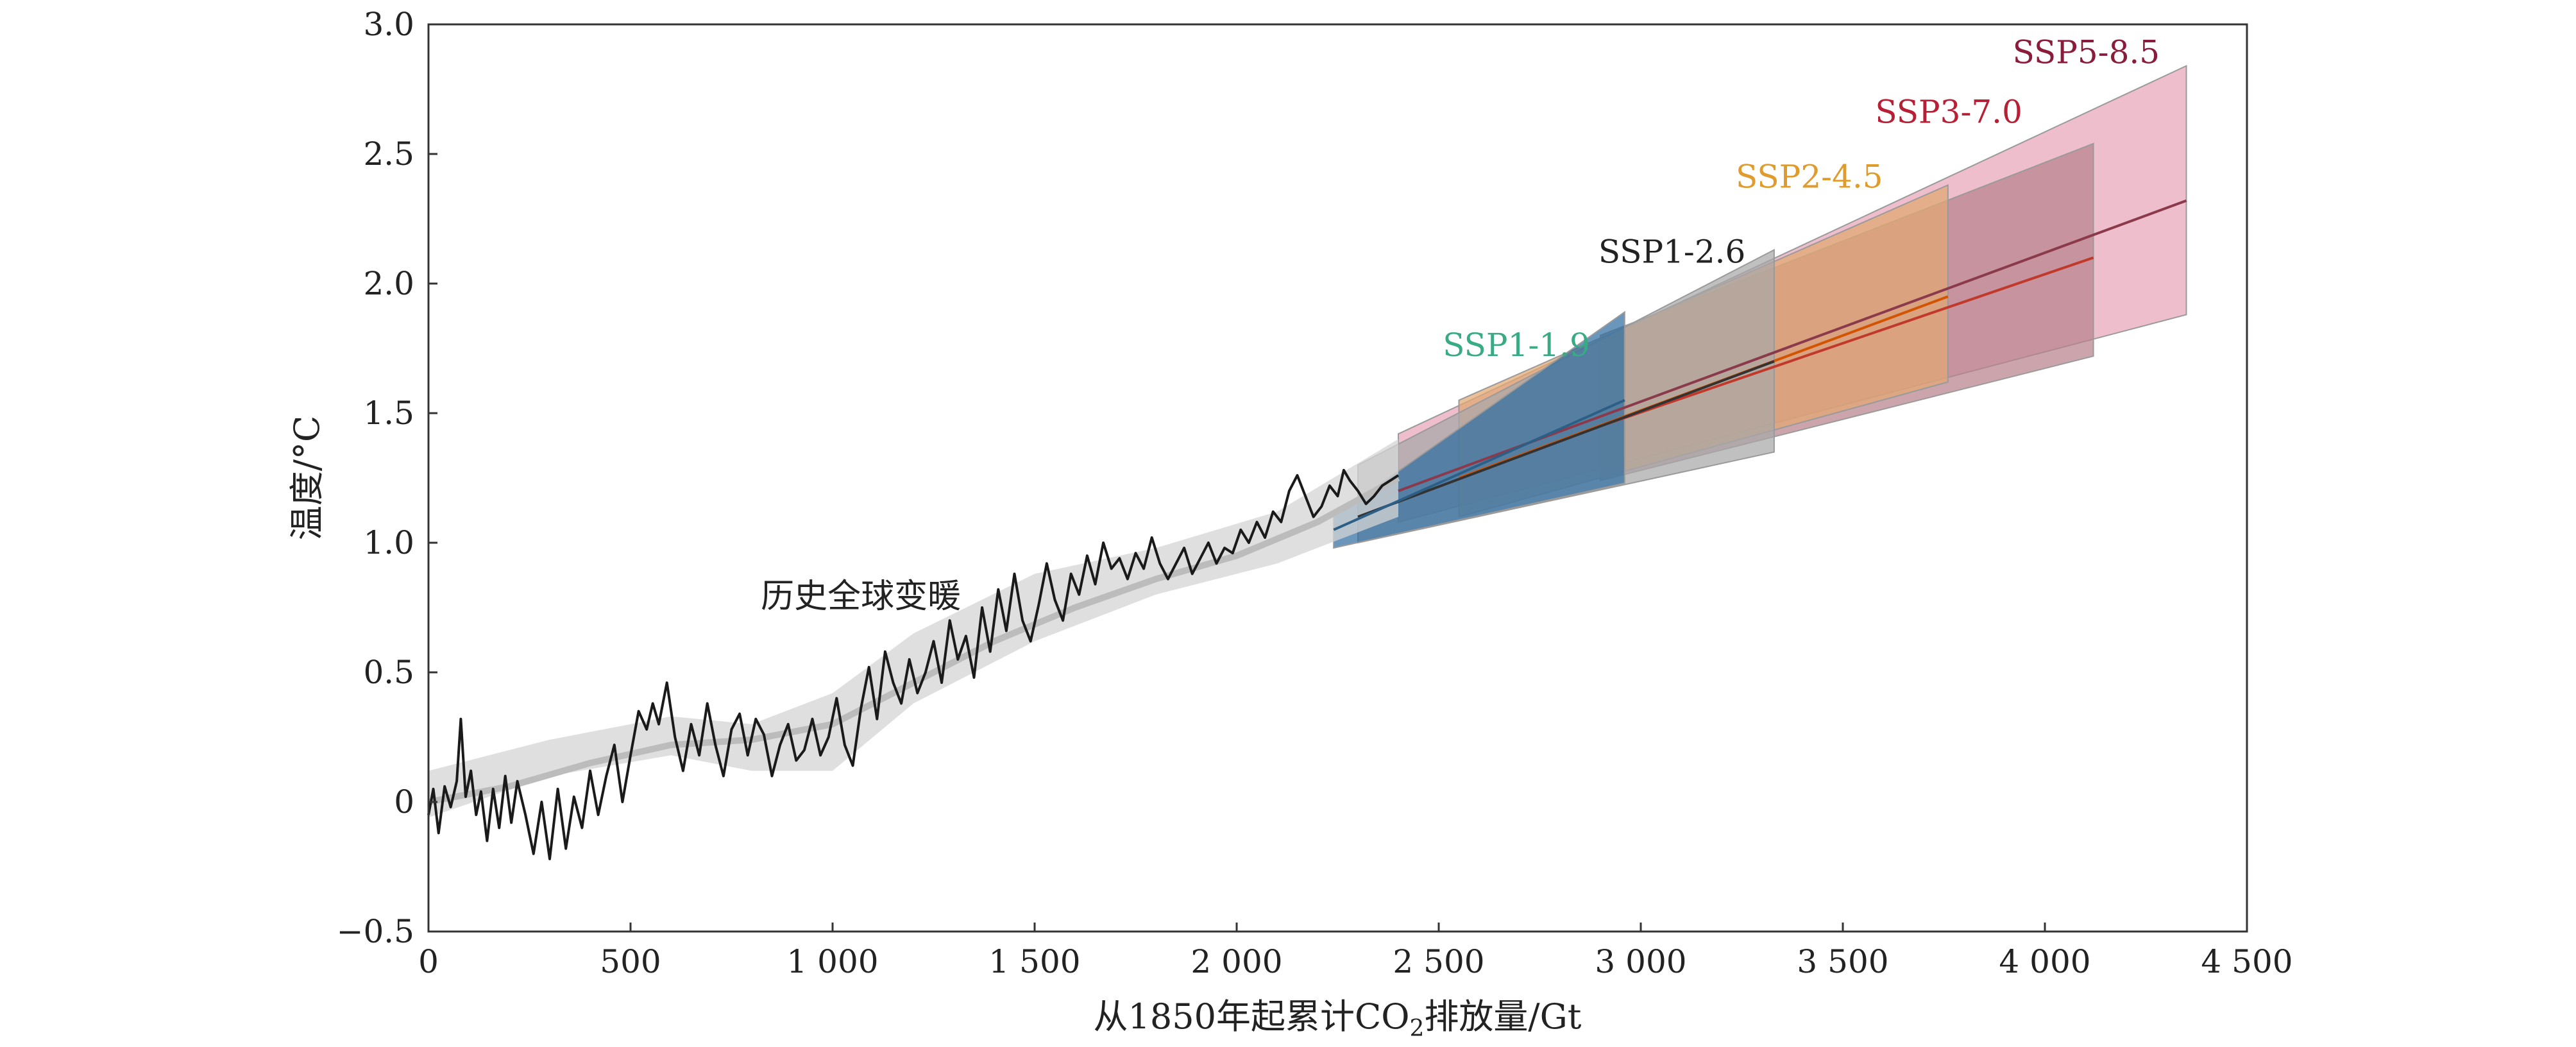 The image size is (2576, 1047). Describe the element at coordinates (630, 962) in the screenshot. I see `x-tick-label: 500` at that location.